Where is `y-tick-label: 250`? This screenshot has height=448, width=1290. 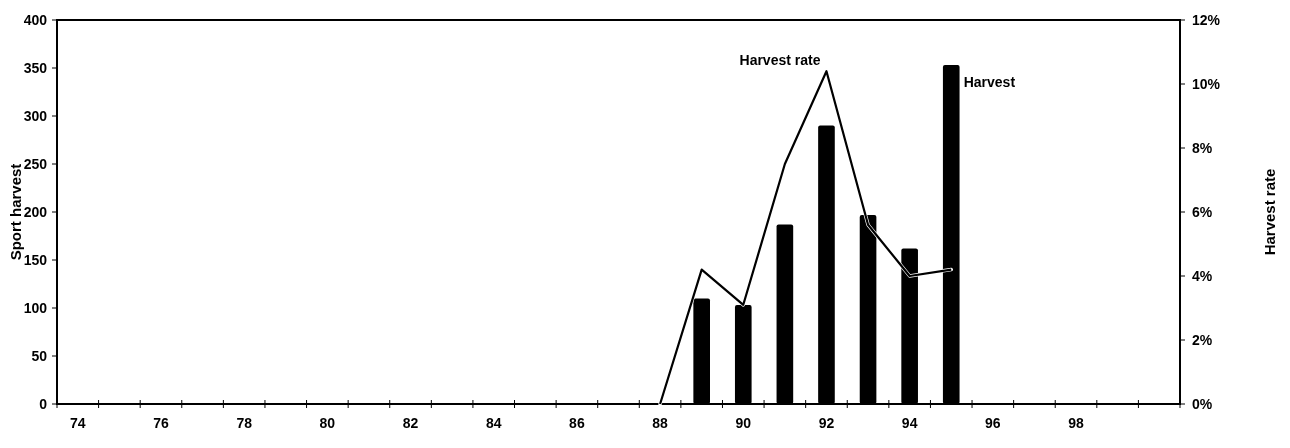 y-tick-label: 250 is located at coordinates (35, 163).